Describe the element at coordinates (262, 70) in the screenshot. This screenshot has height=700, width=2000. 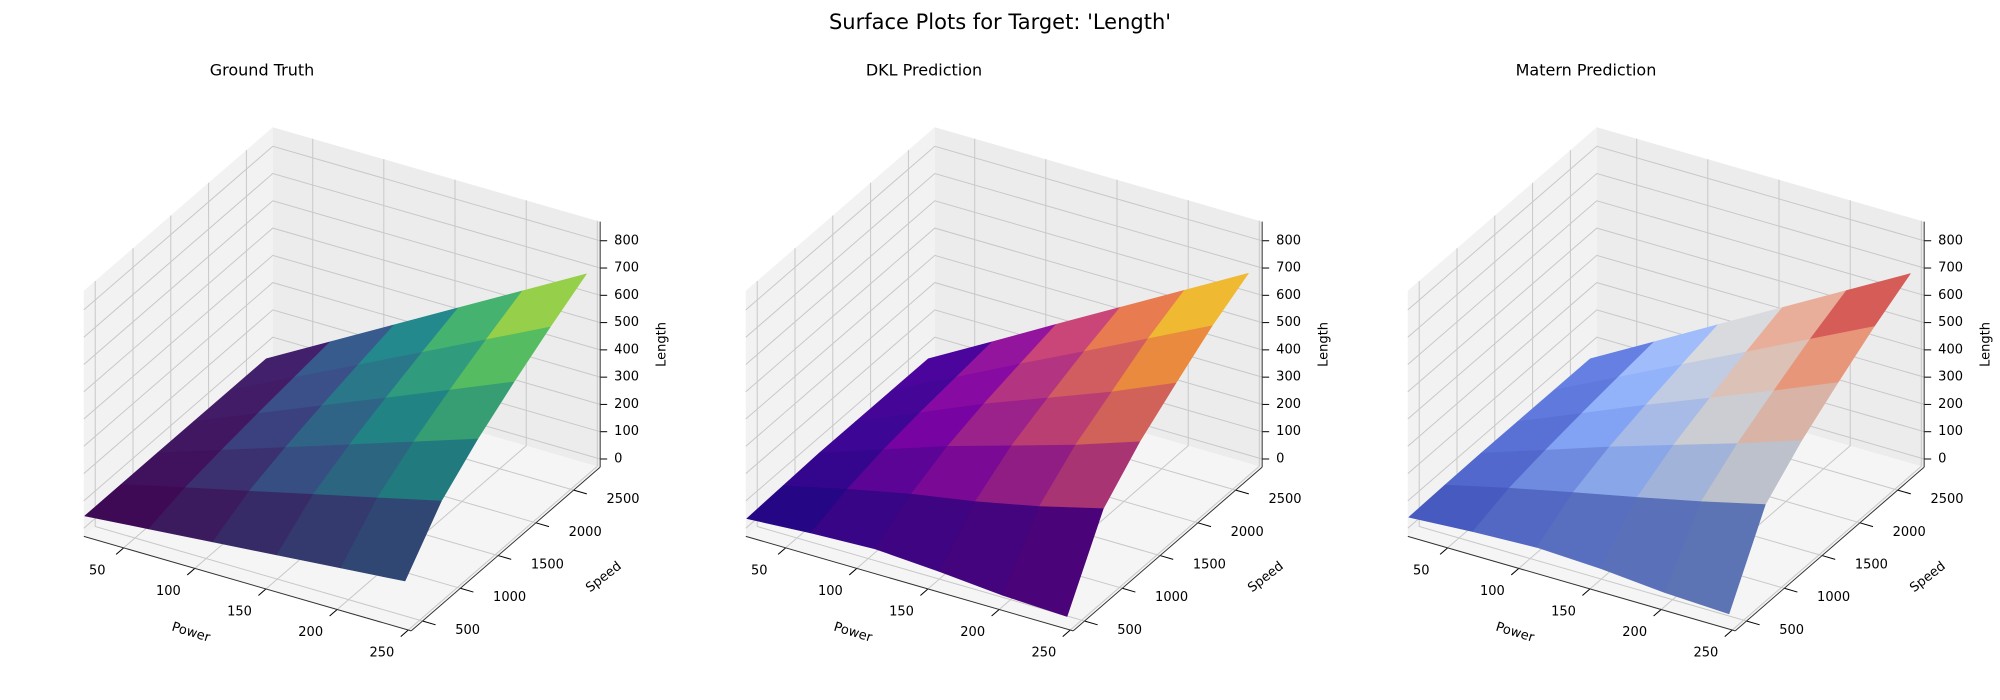
I see `subplot-title: Ground Truth` at that location.